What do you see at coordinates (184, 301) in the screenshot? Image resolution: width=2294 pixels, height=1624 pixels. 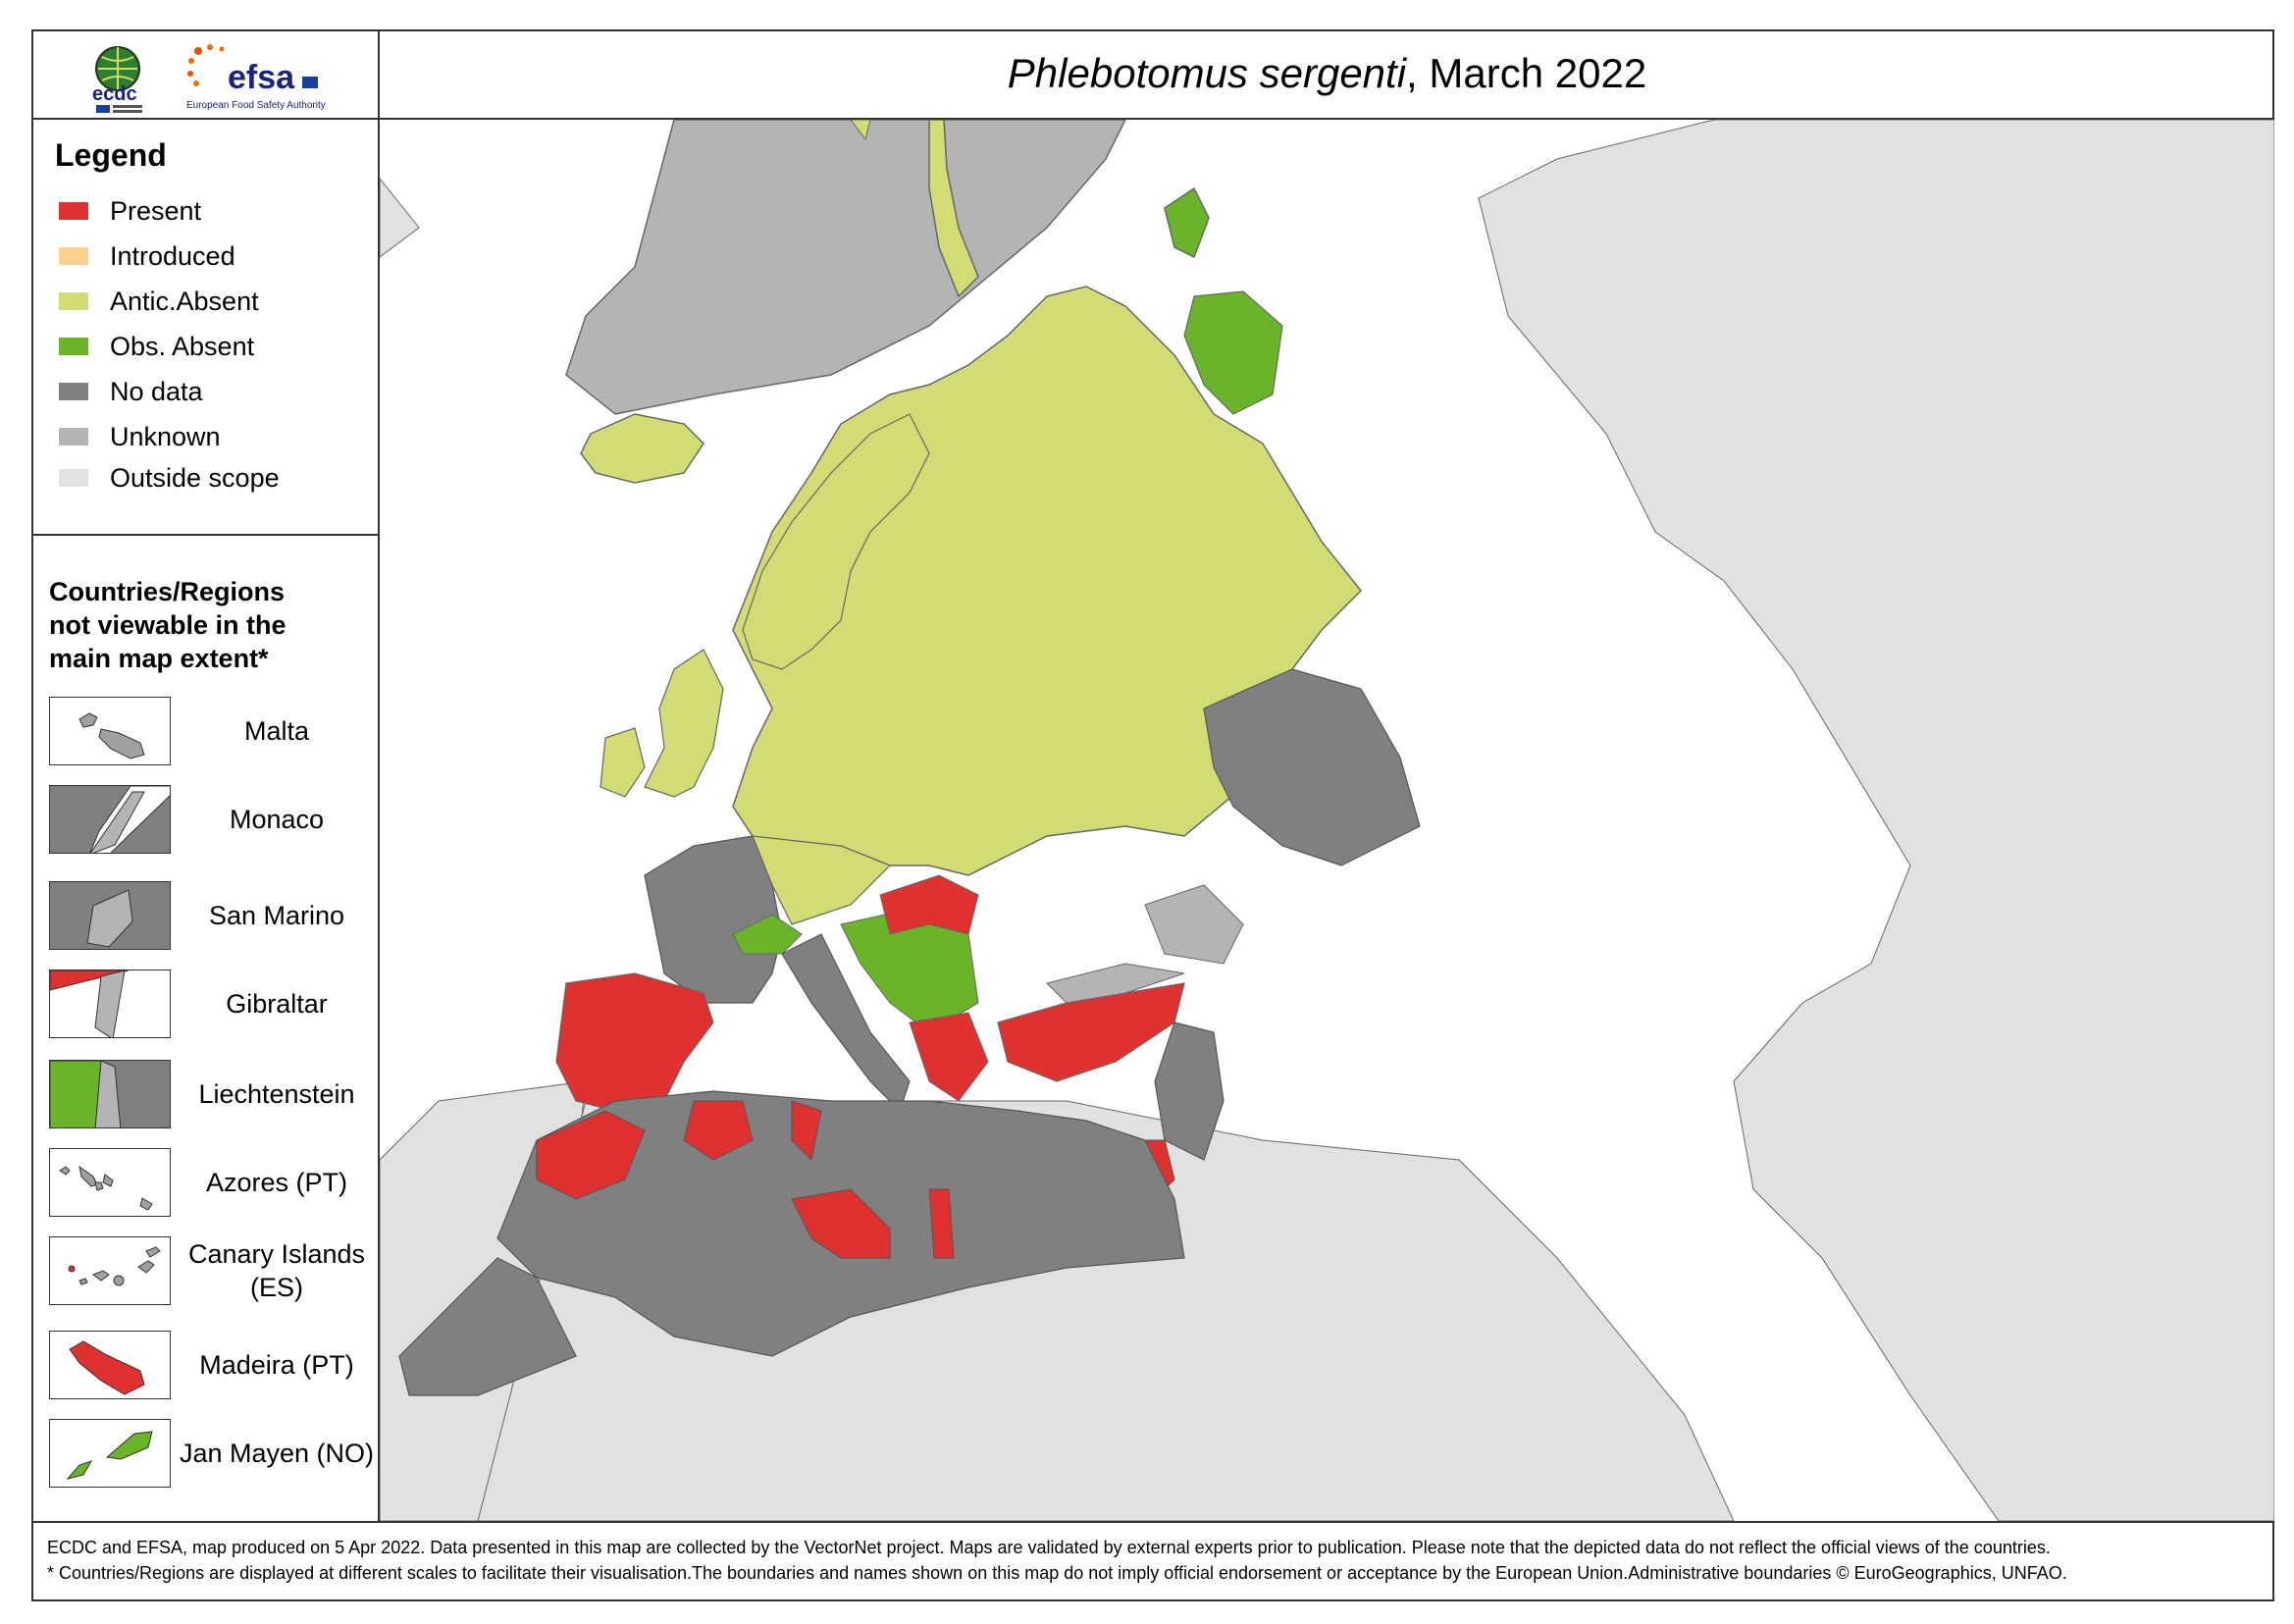 I see `legend-label: Antic.Absent` at bounding box center [184, 301].